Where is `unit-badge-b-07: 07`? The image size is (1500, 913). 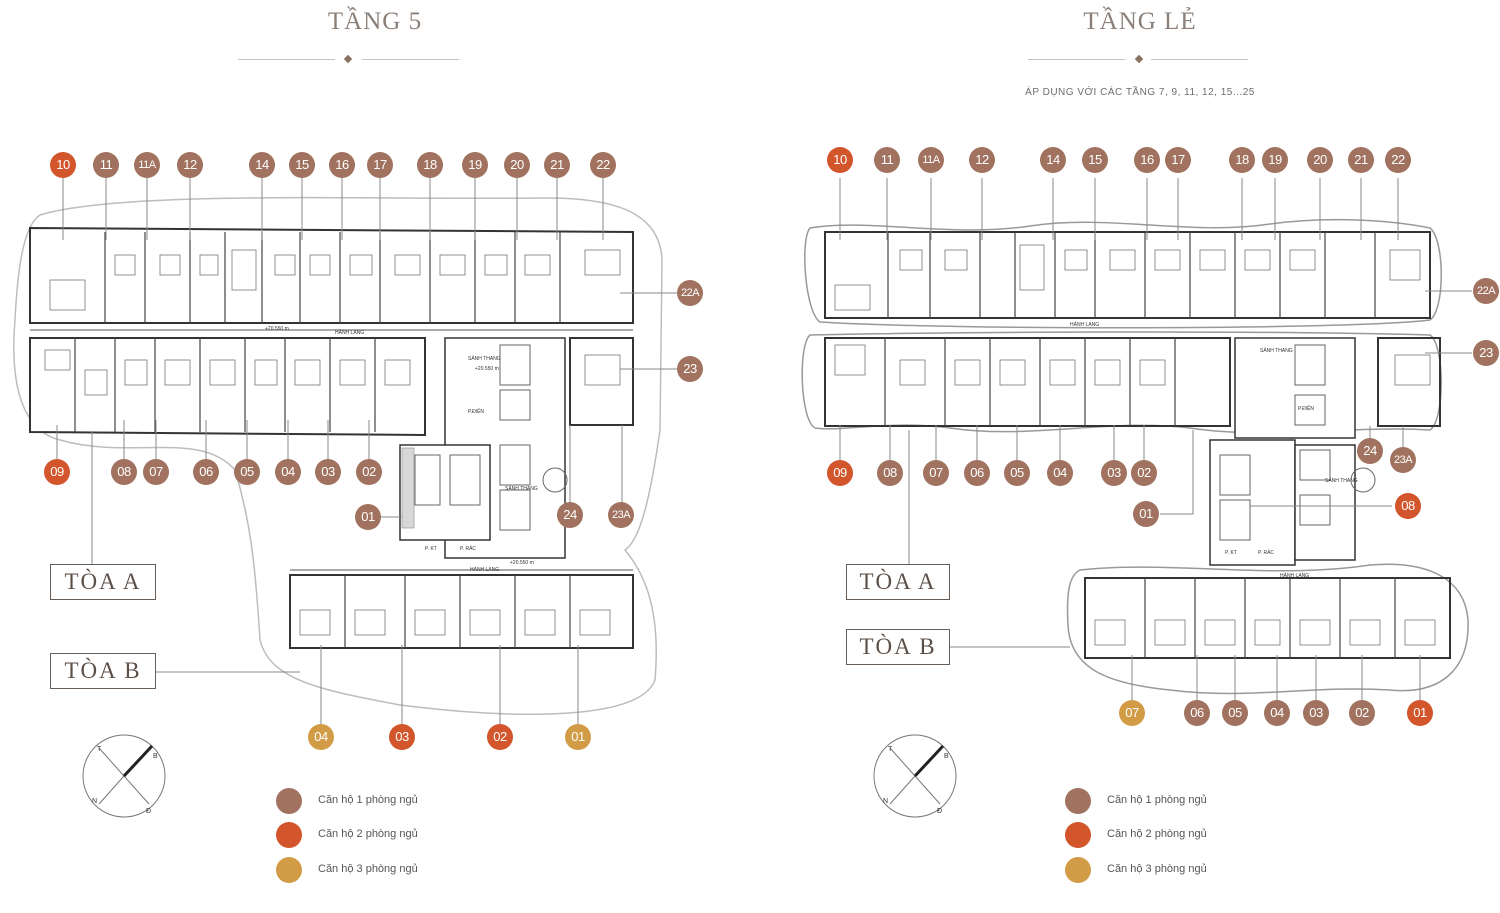
unit-badge-b-07: 07 is located at coordinates (1132, 713).